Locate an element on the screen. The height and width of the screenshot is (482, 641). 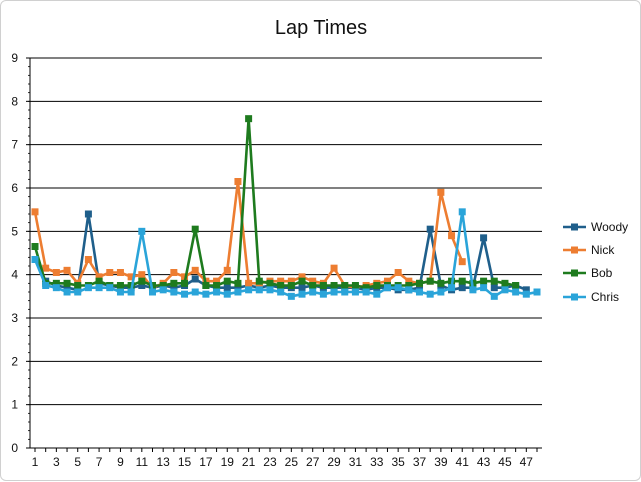
y-tick-label: 7 is located at coordinates (14, 145).